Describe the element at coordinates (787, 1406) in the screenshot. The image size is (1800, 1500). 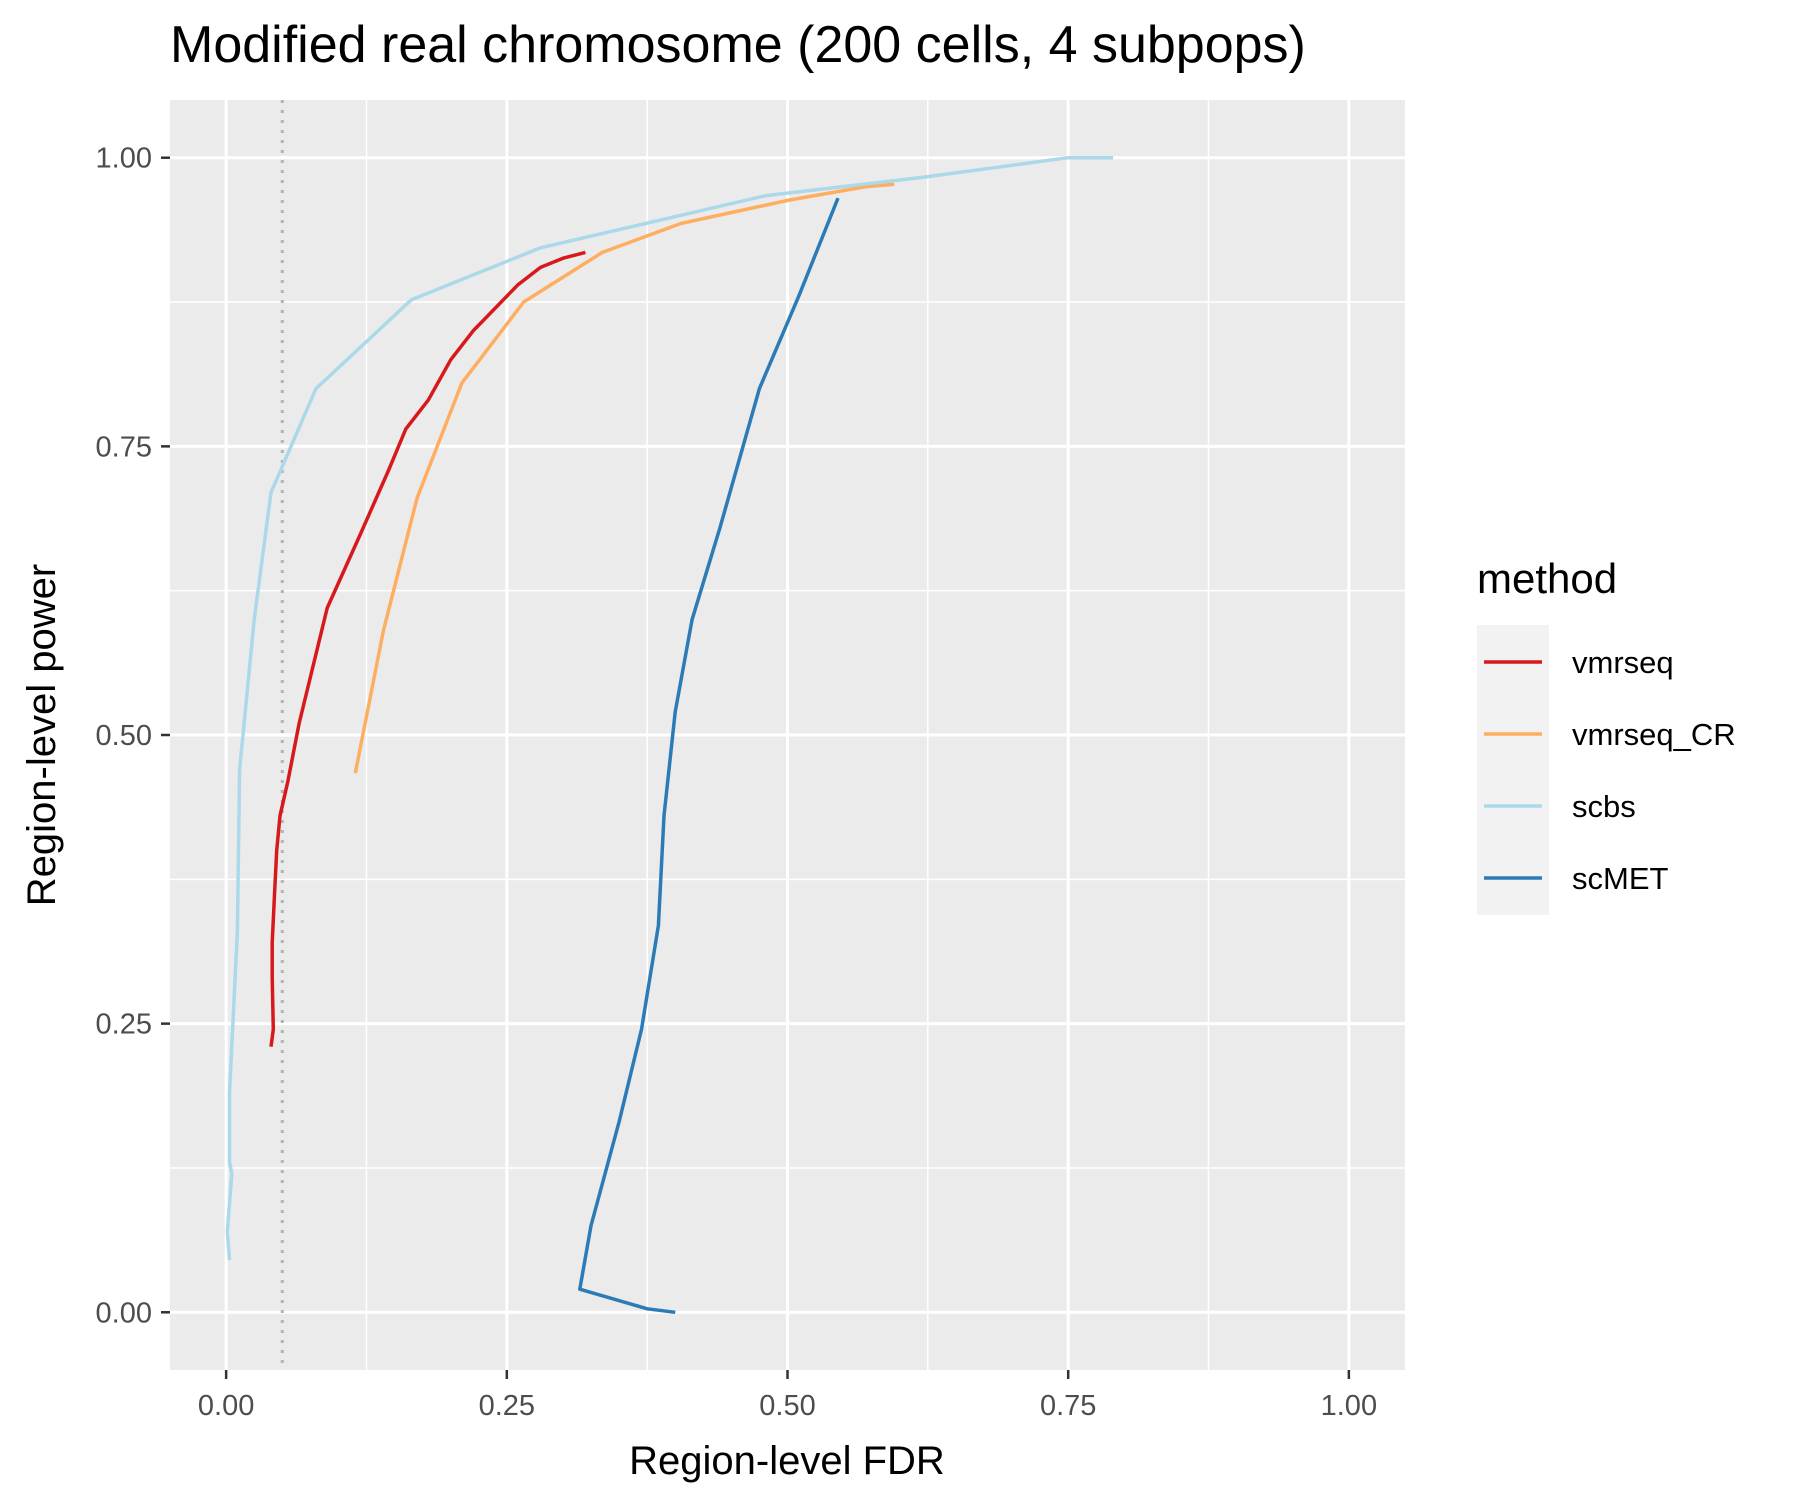
I see `x-tick-label: 0.50` at that location.